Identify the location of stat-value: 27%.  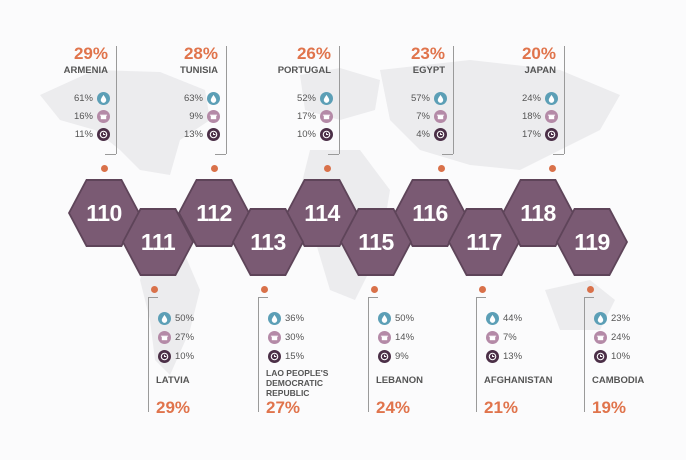
(185, 337).